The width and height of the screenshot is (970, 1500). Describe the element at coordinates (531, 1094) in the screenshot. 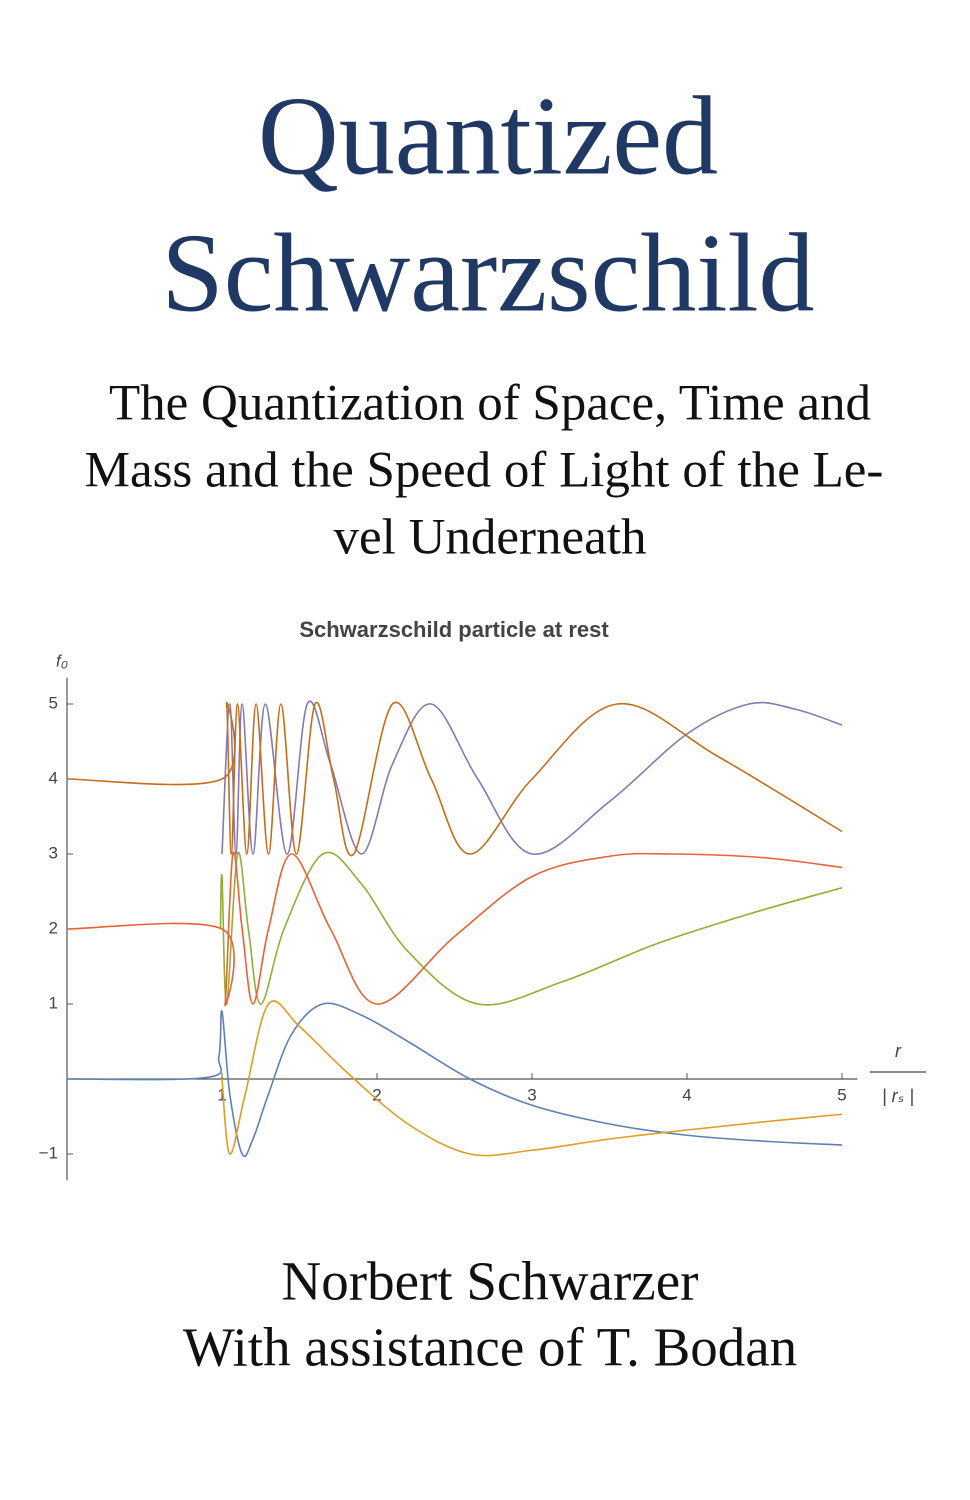

I see `x-tick-label: 3` at that location.